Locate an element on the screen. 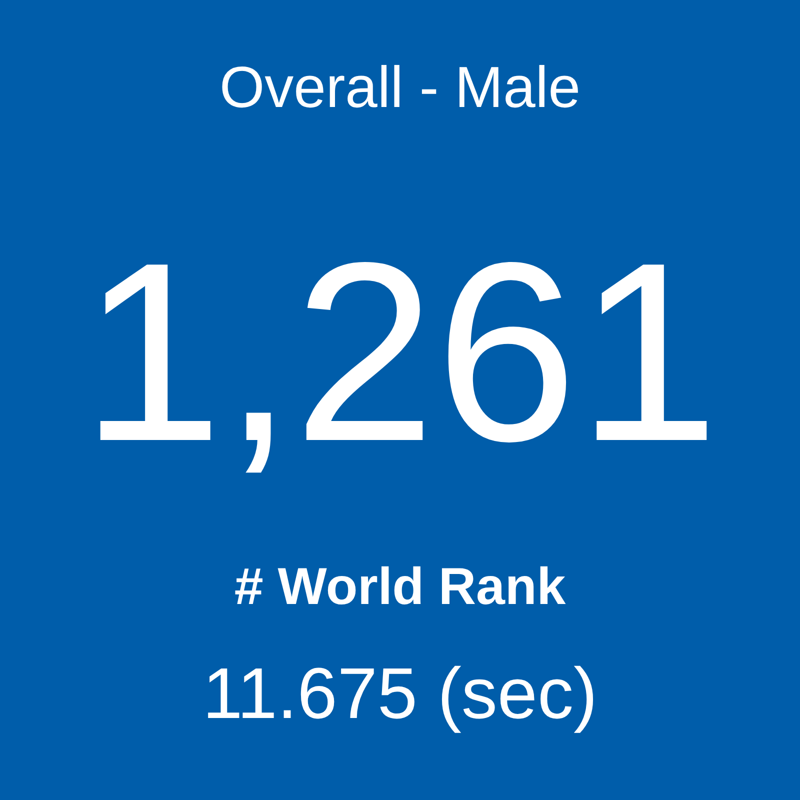 This screenshot has width=800, height=800. category-label: # World Rank is located at coordinates (400, 587).